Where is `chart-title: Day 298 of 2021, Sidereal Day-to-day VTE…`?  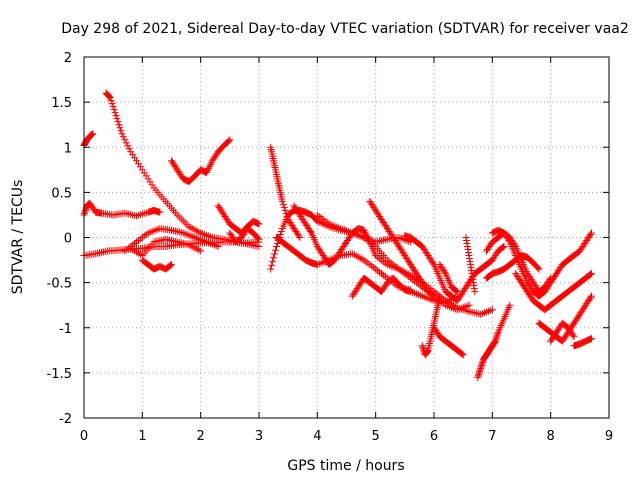 chart-title: Day 298 of 2021, Sidereal Day-to-day VTE… is located at coordinates (345, 29).